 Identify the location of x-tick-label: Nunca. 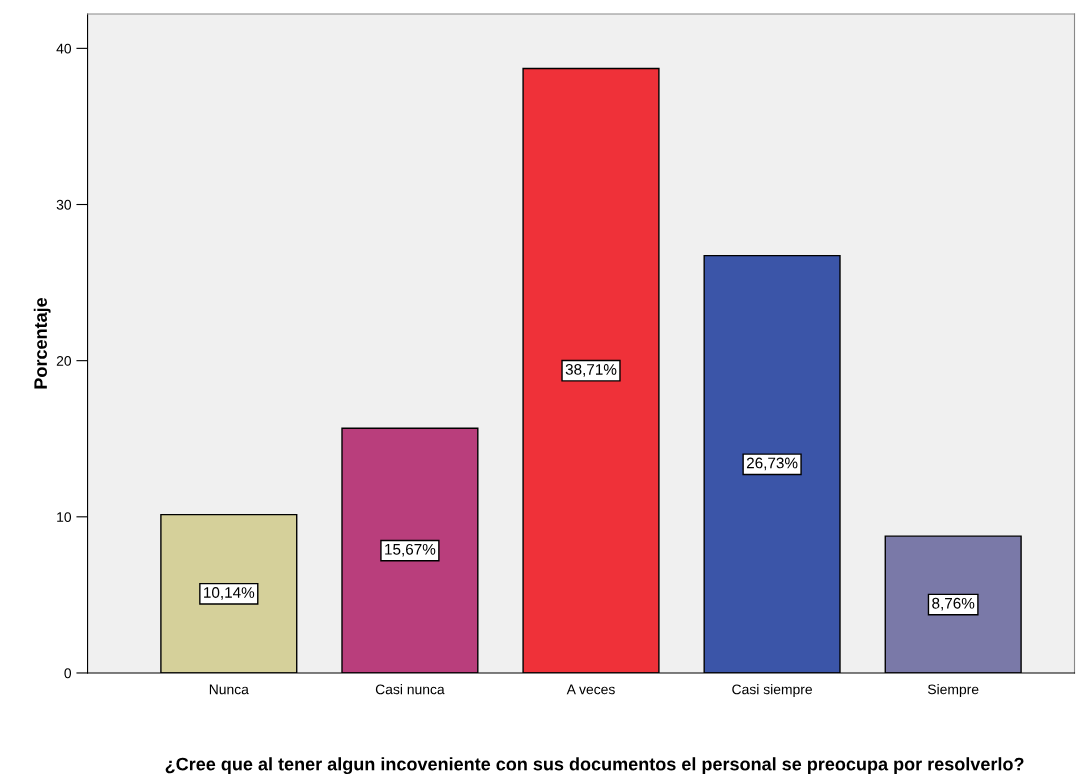
(229, 689).